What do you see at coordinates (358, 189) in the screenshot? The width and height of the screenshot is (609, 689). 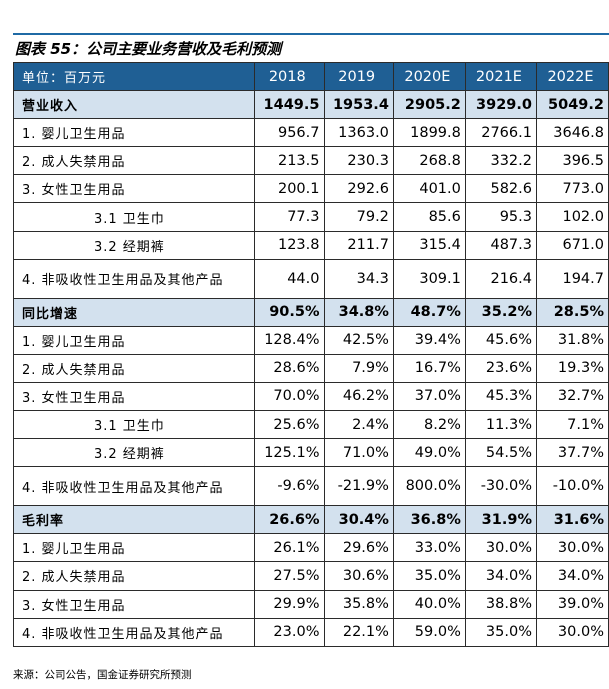 I see `value-cell: 292.6` at bounding box center [358, 189].